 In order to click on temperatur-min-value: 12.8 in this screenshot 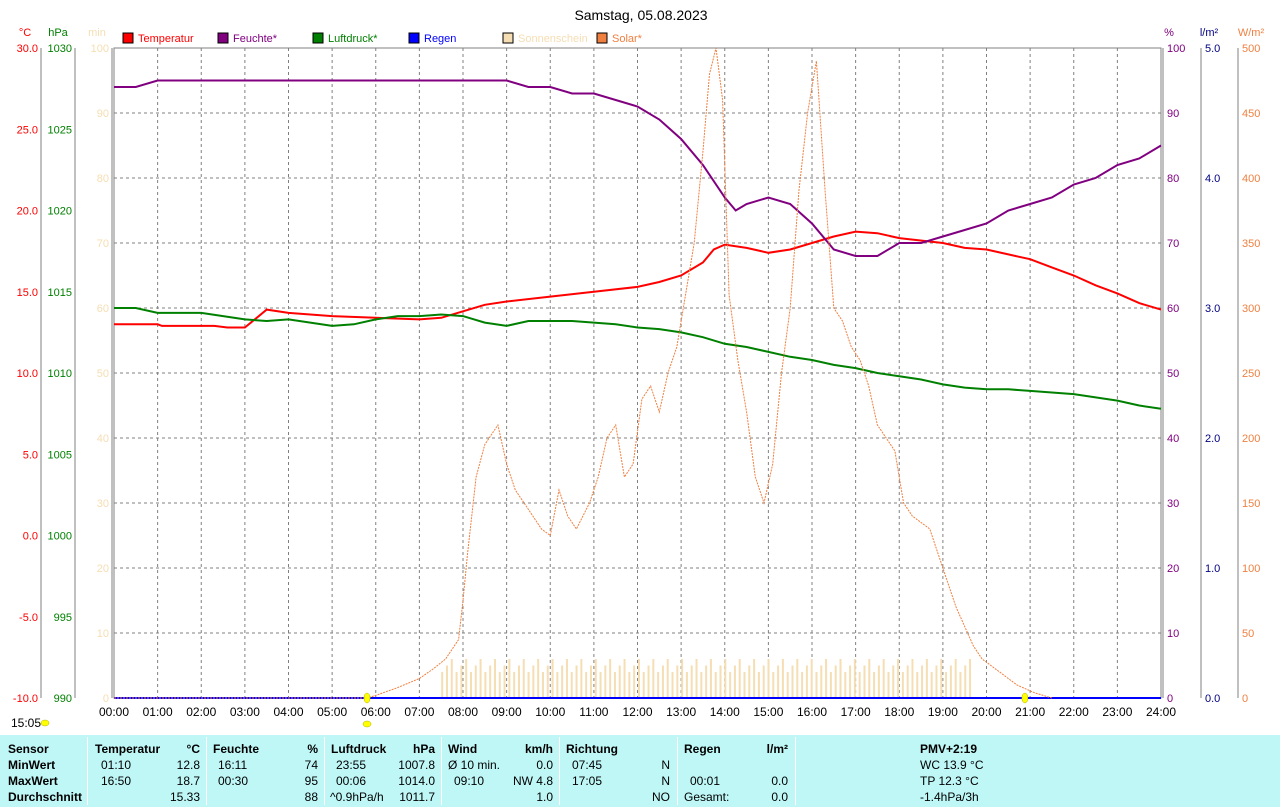, I will do `click(188, 765)`.